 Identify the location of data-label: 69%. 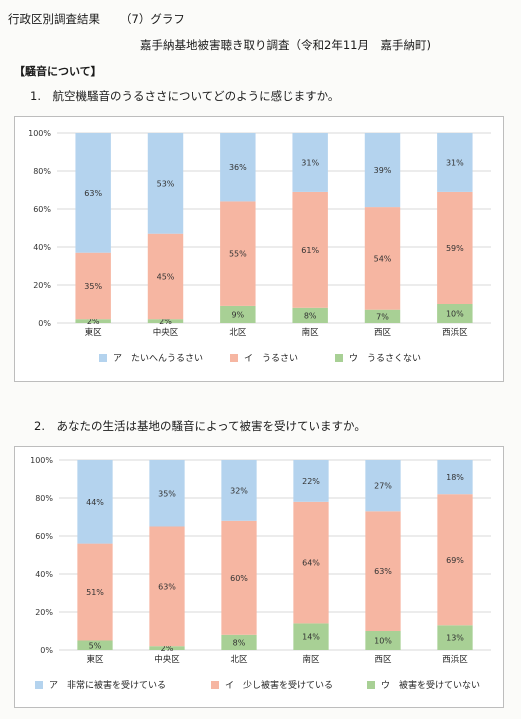
(455, 560).